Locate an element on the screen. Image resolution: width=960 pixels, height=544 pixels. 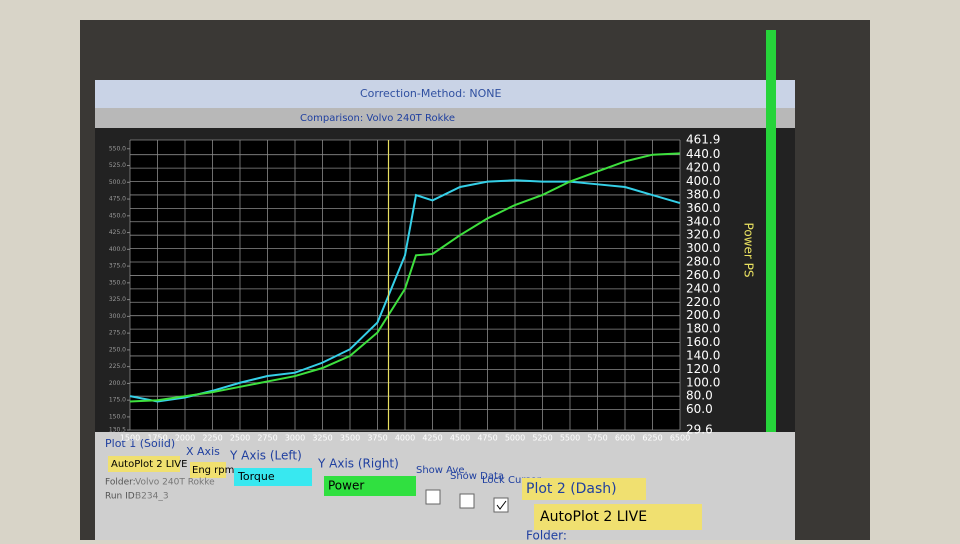
y2-tick-label: 380.0 is located at coordinates (703, 194).